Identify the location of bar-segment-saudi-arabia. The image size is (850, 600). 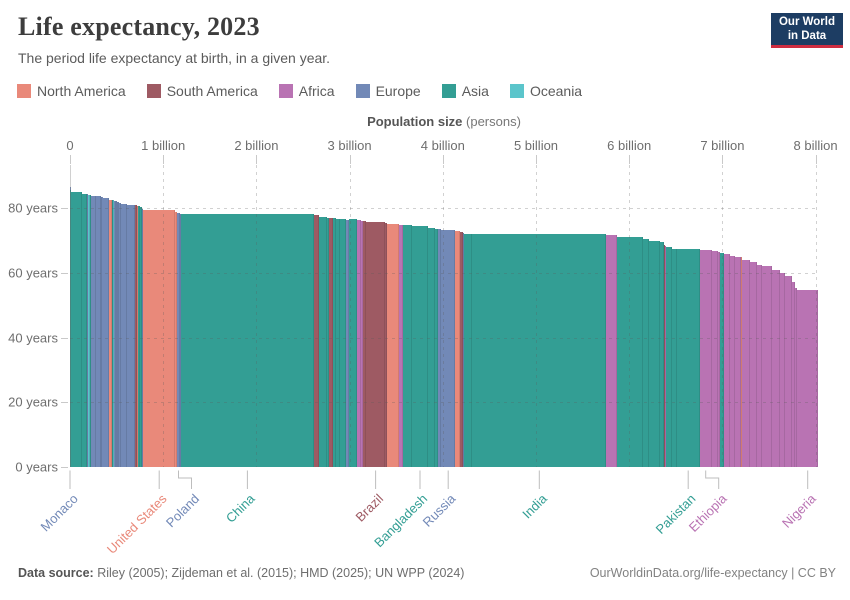
(335, 342).